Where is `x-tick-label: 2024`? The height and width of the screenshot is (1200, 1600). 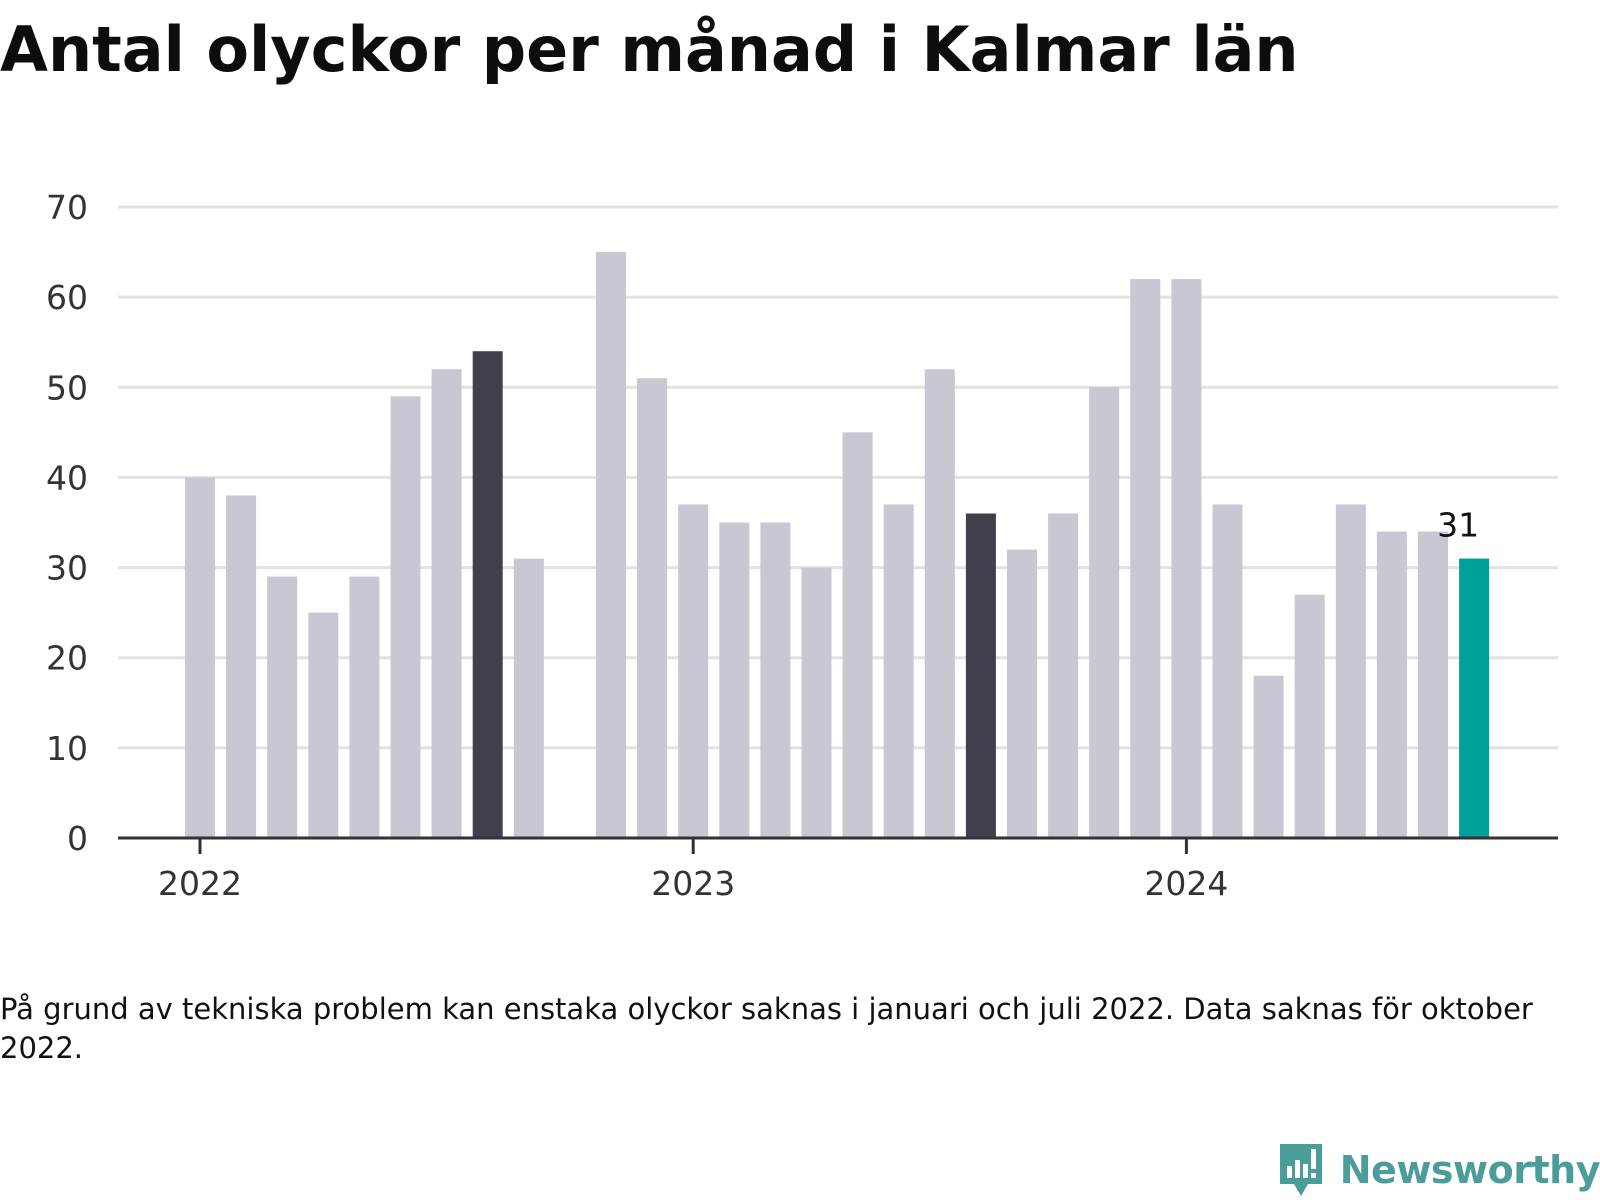 x-tick-label: 2024 is located at coordinates (1186, 883).